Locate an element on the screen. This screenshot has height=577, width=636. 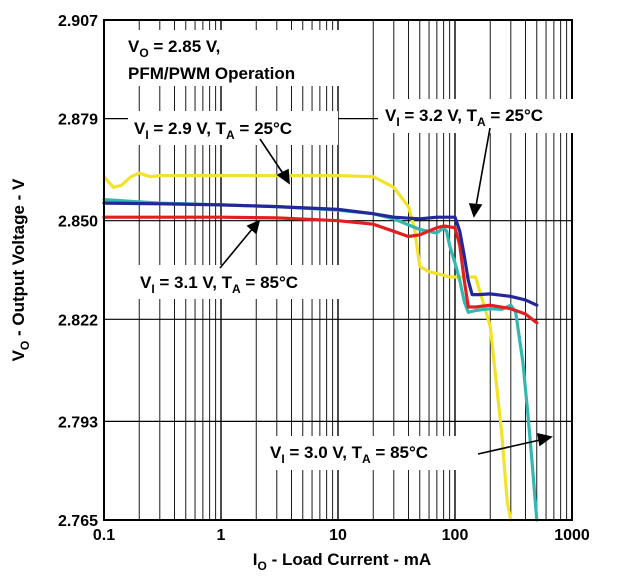
y-tick-label: 2.793 is located at coordinates (78, 422).